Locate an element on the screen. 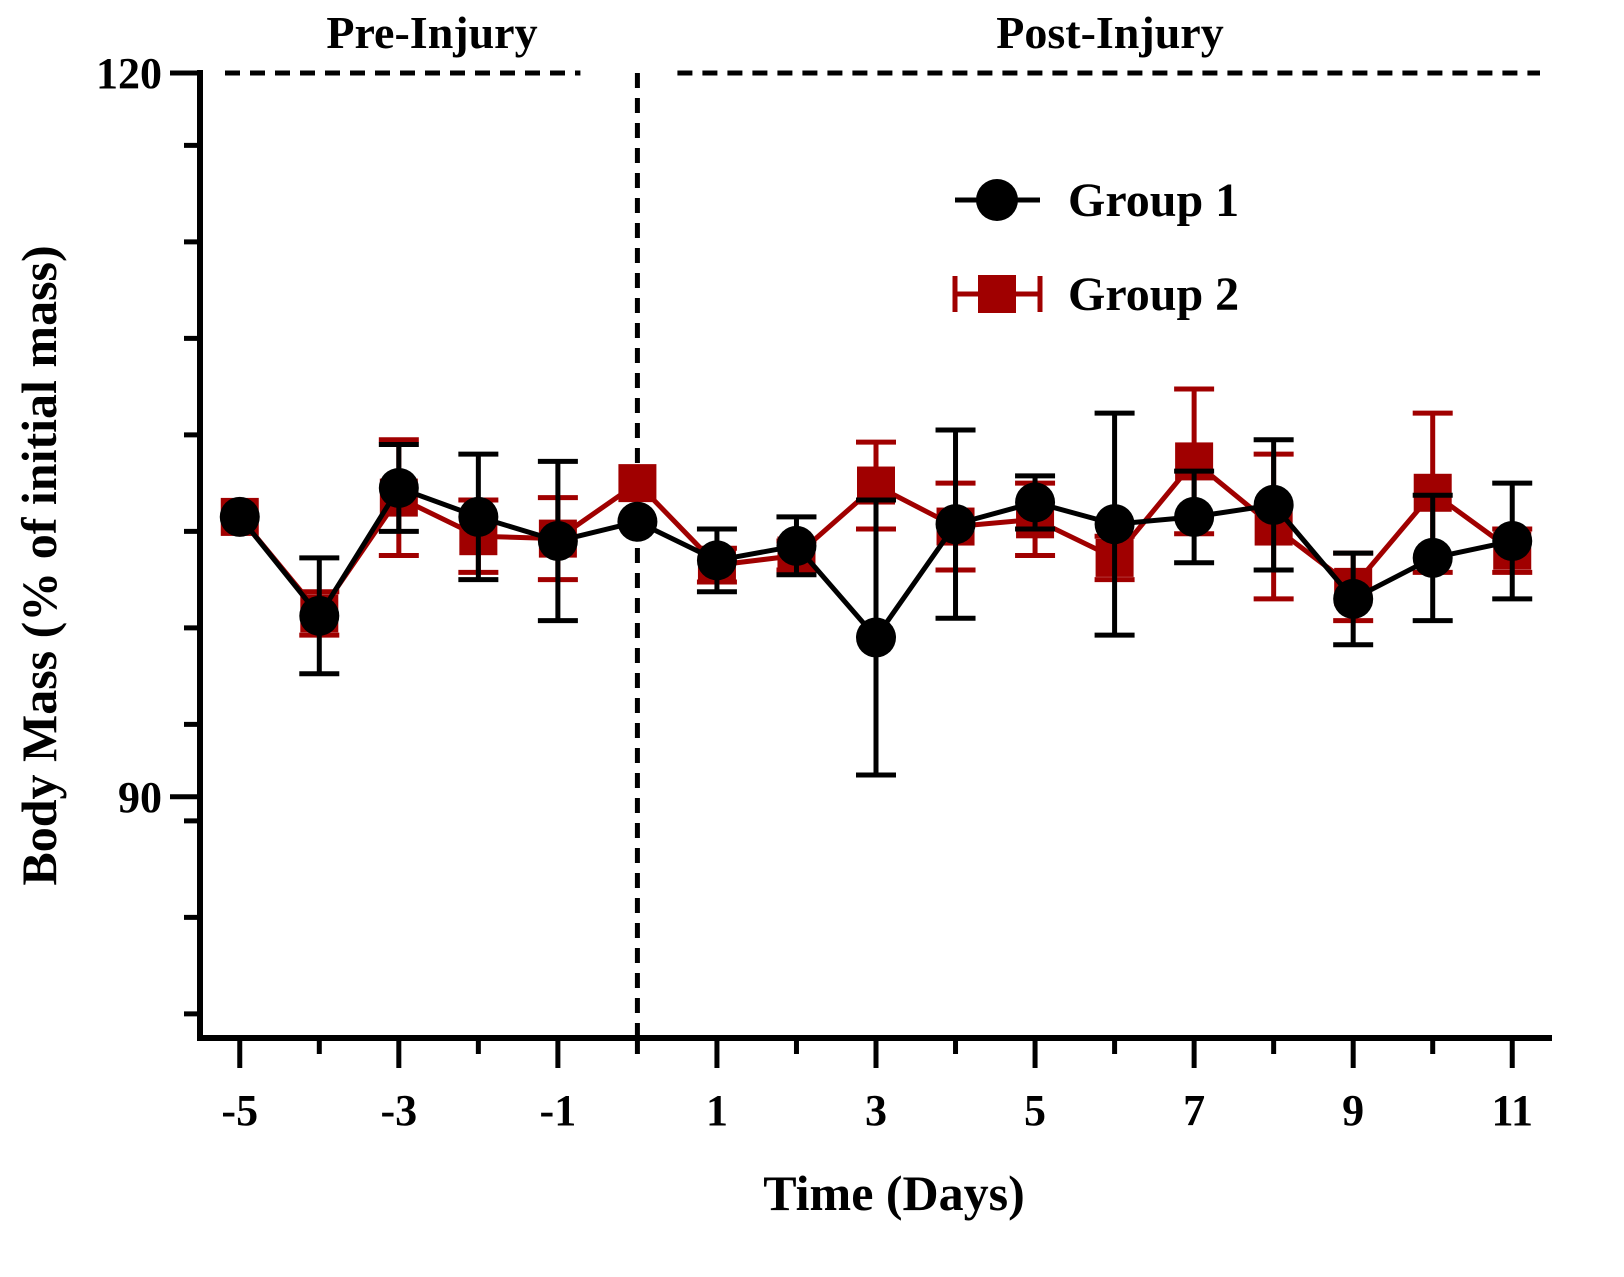 The height and width of the screenshot is (1277, 1624). x-tick-label: 11 is located at coordinates (1512, 1110).